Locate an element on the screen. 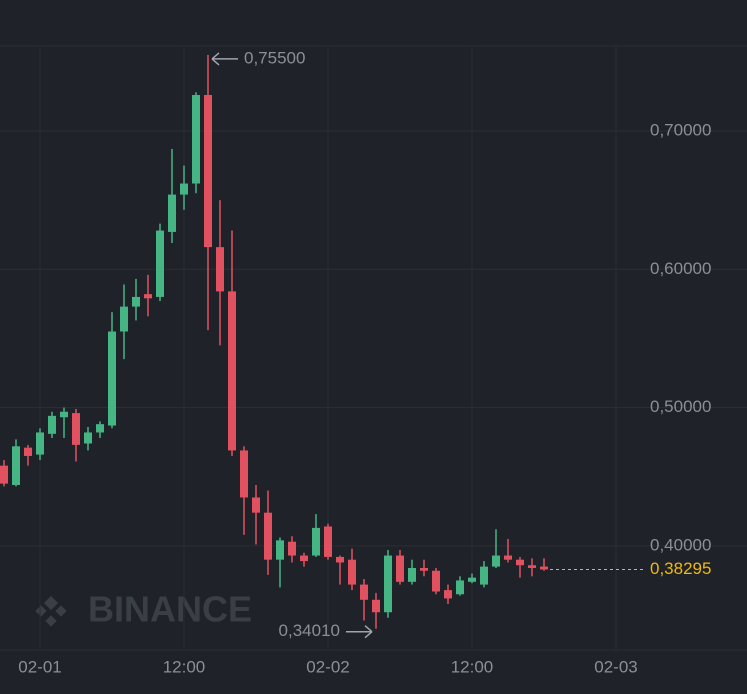 This screenshot has height=694, width=747. y-tick-label: 0,40000 is located at coordinates (680, 544).